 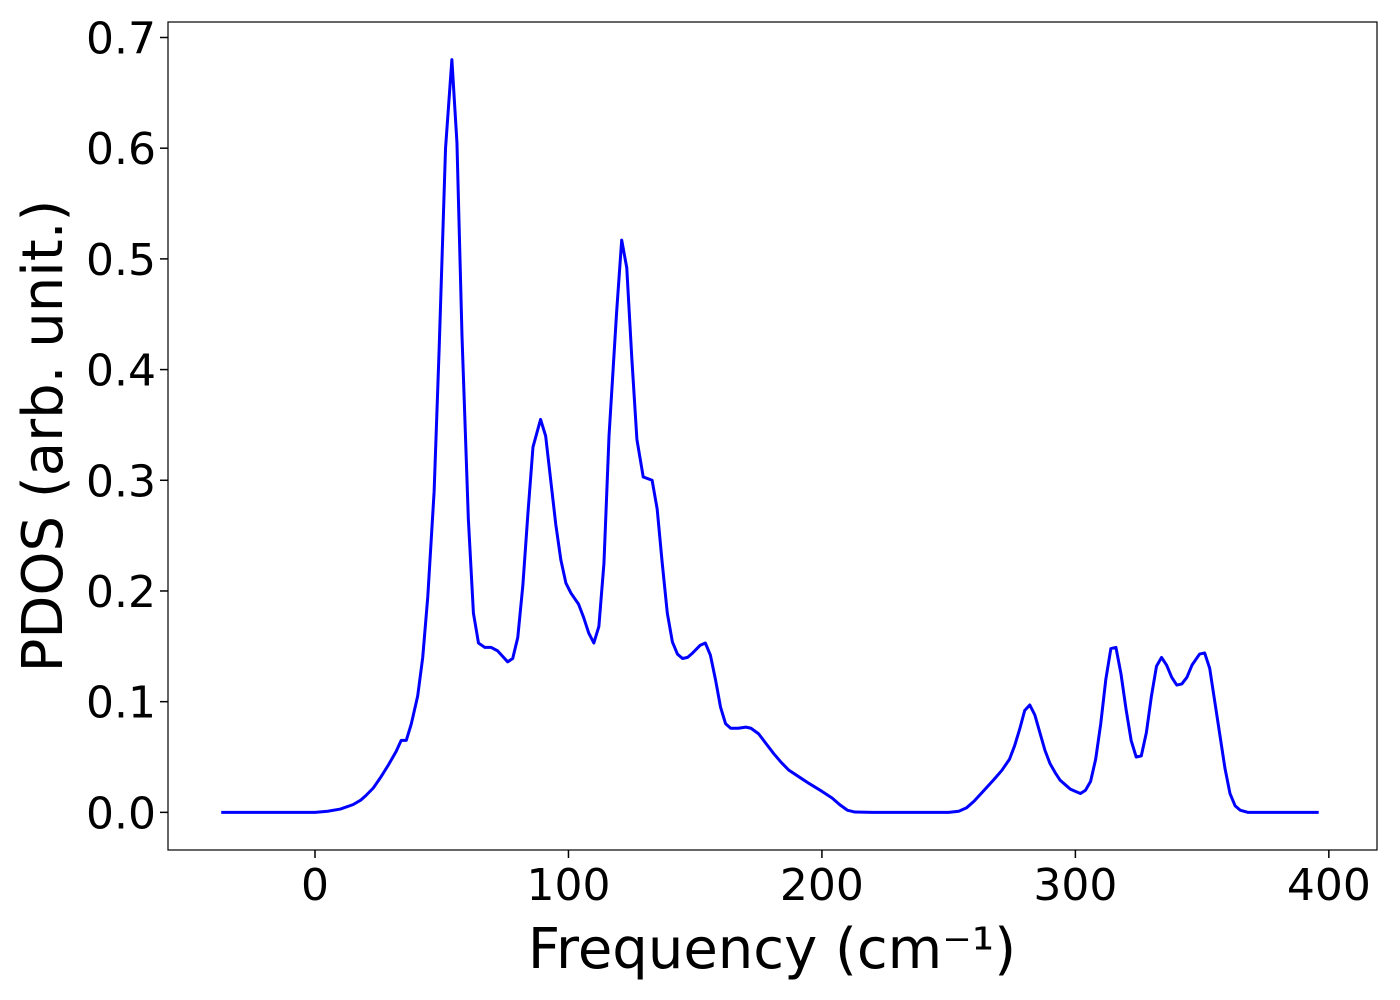 I want to click on x-axis-label: Frequency (cm⁻¹), so click(x=772, y=949).